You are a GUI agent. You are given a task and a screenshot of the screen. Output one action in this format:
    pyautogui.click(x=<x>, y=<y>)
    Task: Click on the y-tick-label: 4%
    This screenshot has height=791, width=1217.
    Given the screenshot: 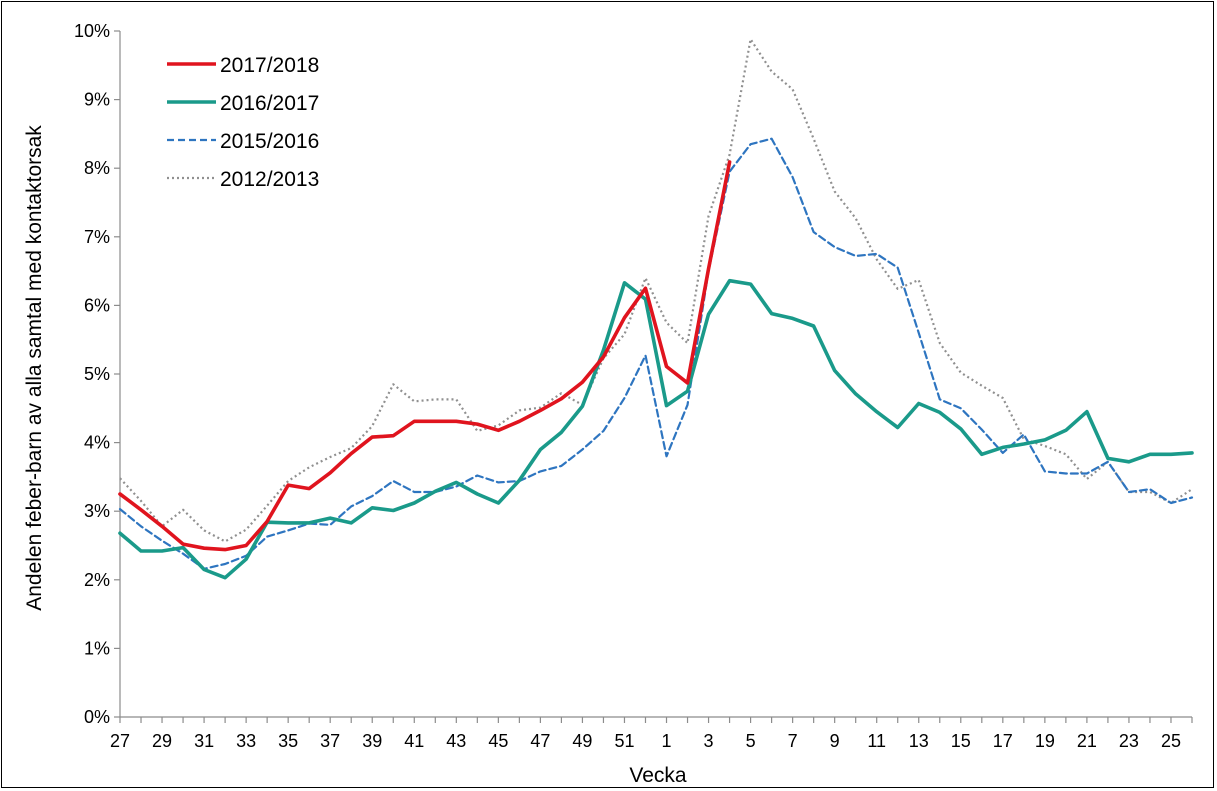 What is the action you would take?
    pyautogui.click(x=97, y=443)
    